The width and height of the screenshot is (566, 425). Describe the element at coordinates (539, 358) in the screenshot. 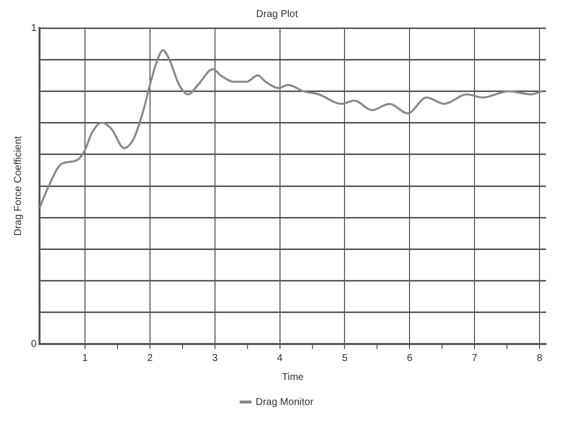

I see `x-tick-label: 8` at that location.